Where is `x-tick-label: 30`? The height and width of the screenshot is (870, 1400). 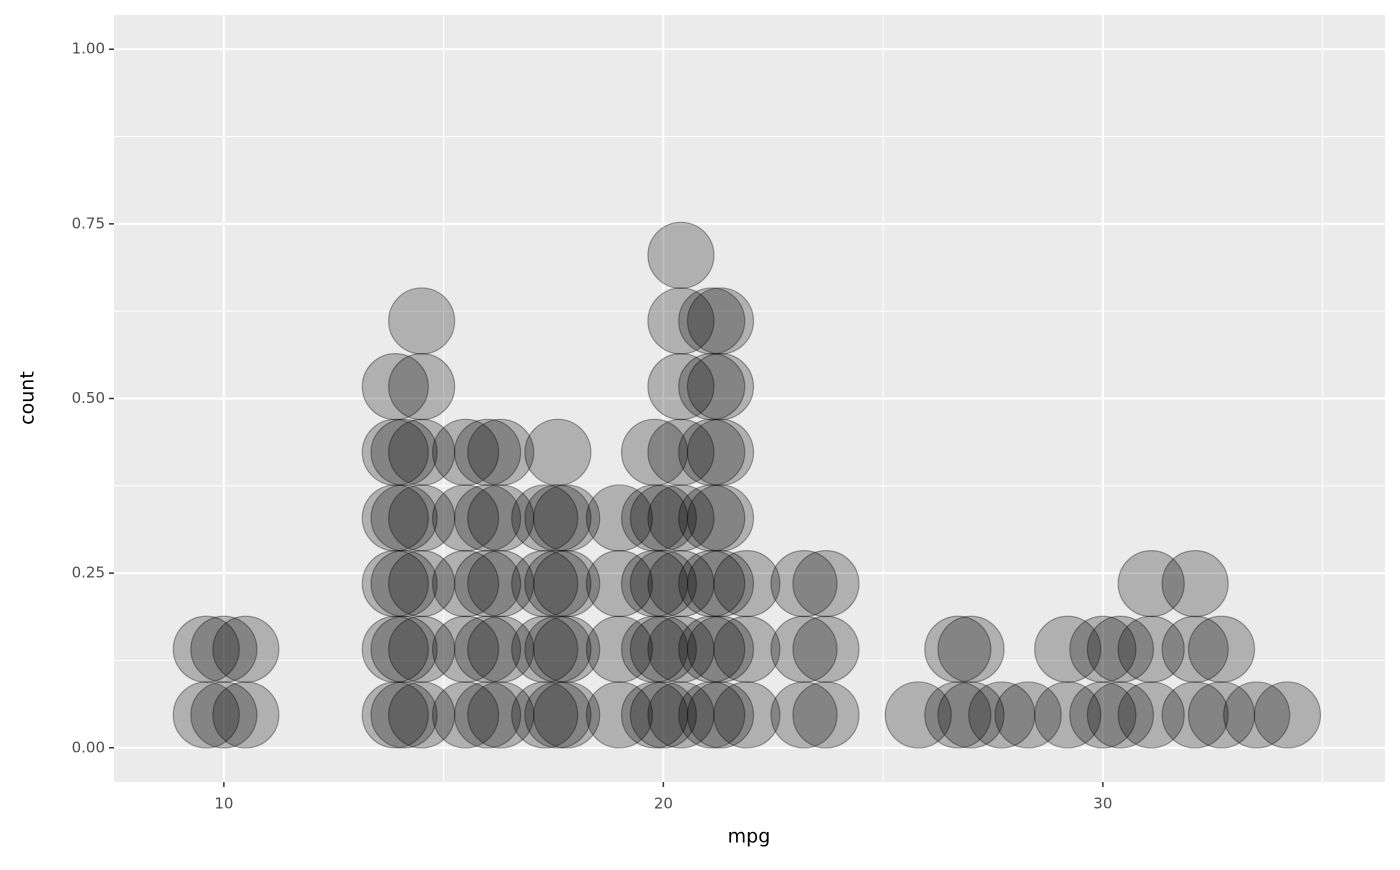
x-tick-label: 30 is located at coordinates (1102, 804).